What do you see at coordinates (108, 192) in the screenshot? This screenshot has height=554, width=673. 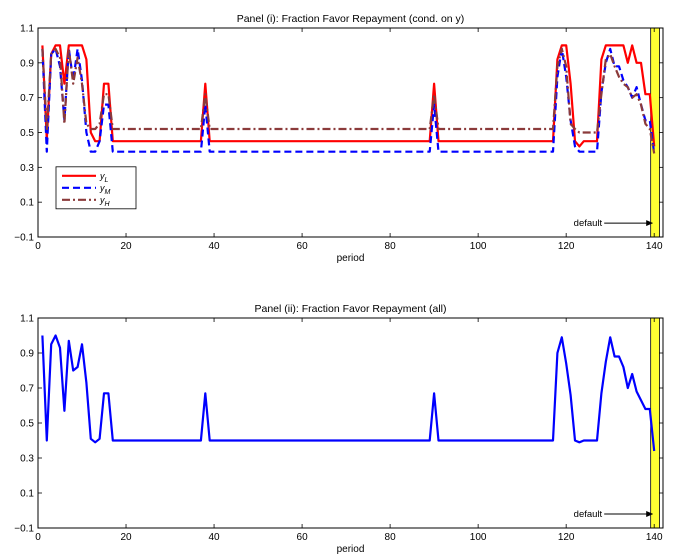 I see `legend-label-subscript: M` at bounding box center [108, 192].